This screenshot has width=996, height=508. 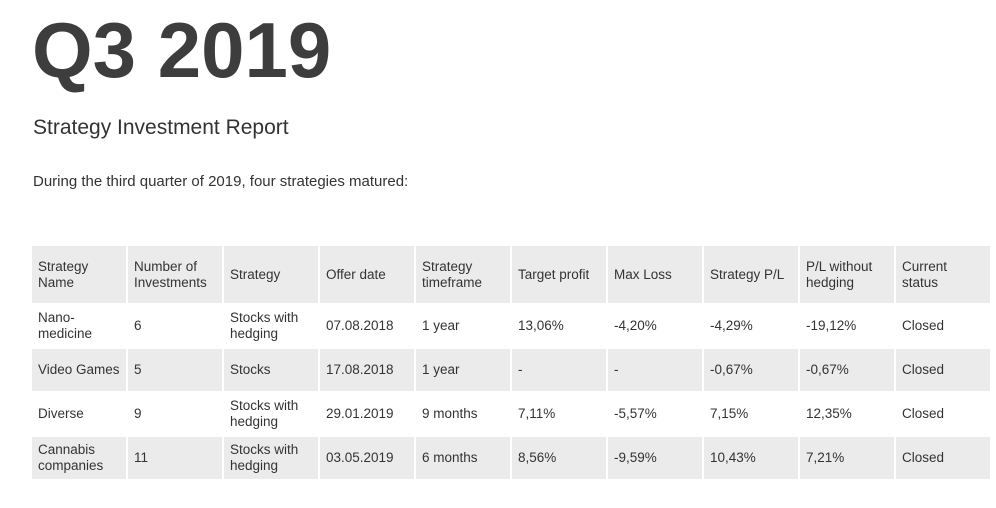 What do you see at coordinates (751, 414) in the screenshot?
I see `cell-strategy-pl: 7,15%` at bounding box center [751, 414].